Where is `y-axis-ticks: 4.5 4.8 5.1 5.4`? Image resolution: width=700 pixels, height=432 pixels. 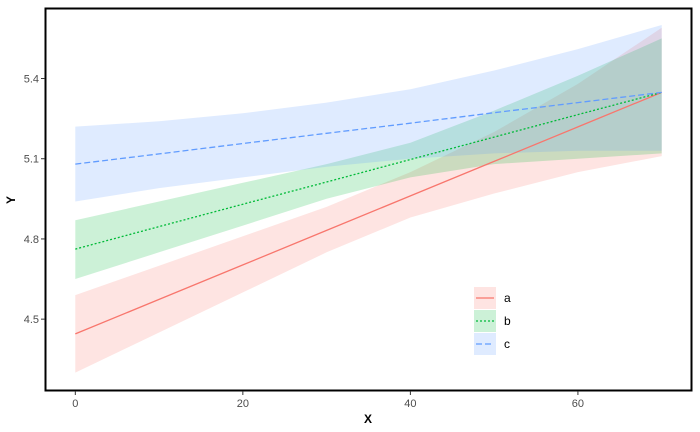
y-axis-ticks: 4.5 4.8 5.1 5.4 is located at coordinates (34, 200).